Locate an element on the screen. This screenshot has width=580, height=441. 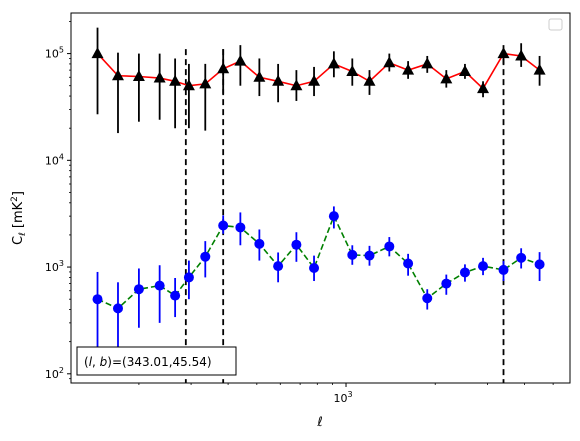
annotation-box: (l, b)=(343.01,45.54) is located at coordinates (156, 361).